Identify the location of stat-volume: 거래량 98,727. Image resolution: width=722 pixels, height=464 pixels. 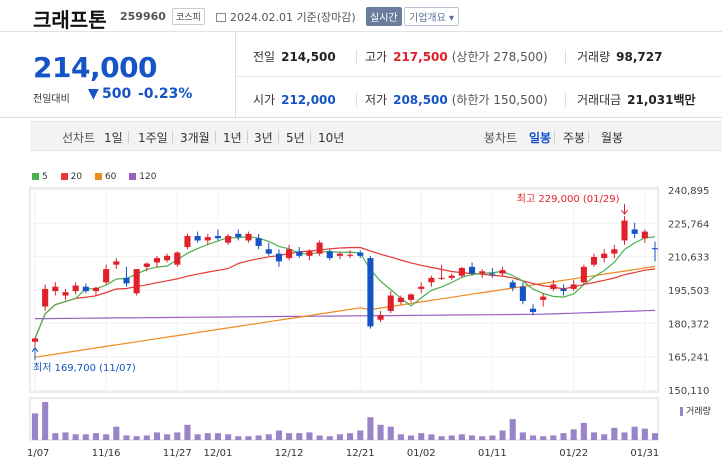
(619, 56).